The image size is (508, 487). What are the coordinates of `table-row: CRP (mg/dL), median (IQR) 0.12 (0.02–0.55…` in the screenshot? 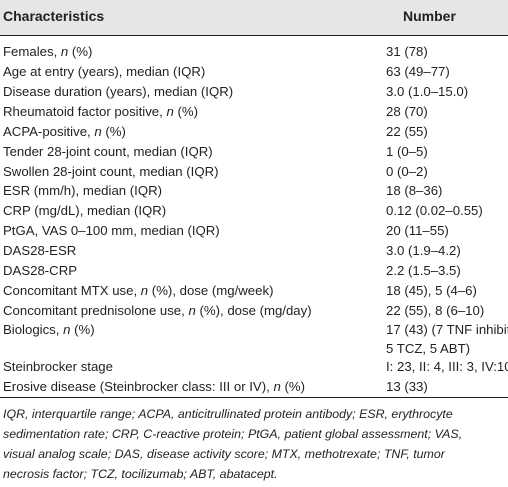 It's located at (254, 212).